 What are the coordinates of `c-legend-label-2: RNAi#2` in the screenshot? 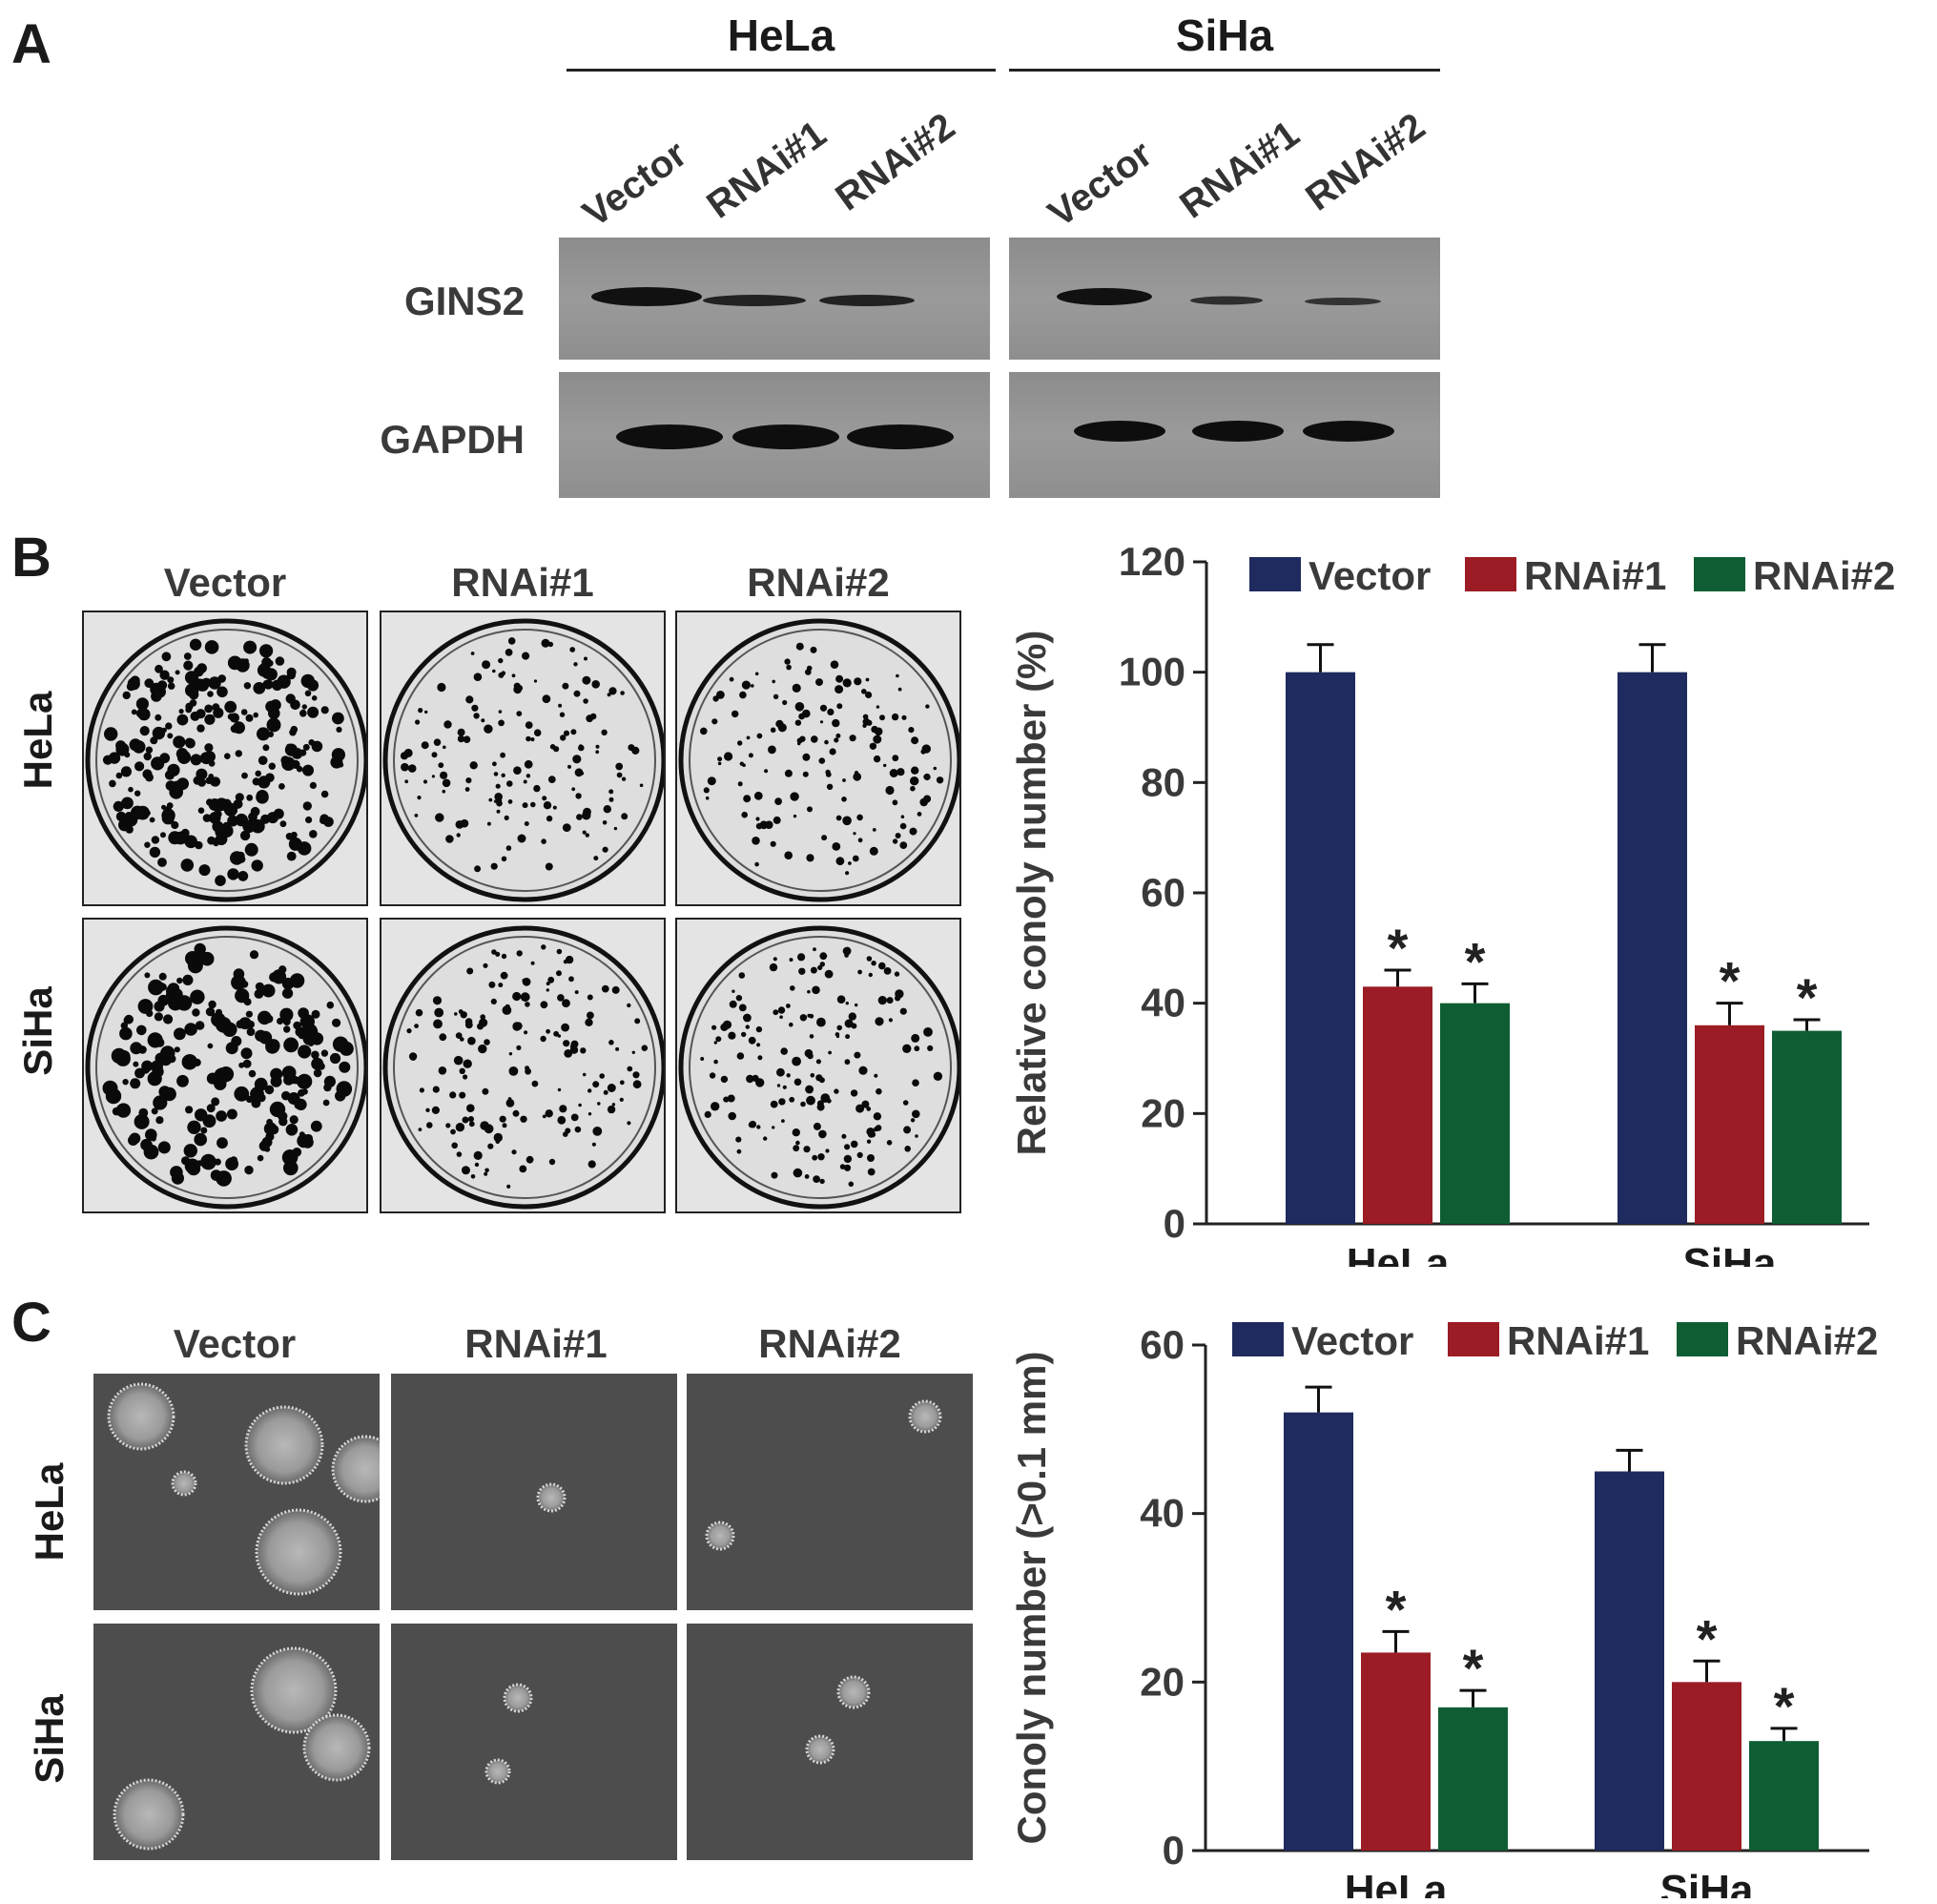 It's located at (1807, 1340).